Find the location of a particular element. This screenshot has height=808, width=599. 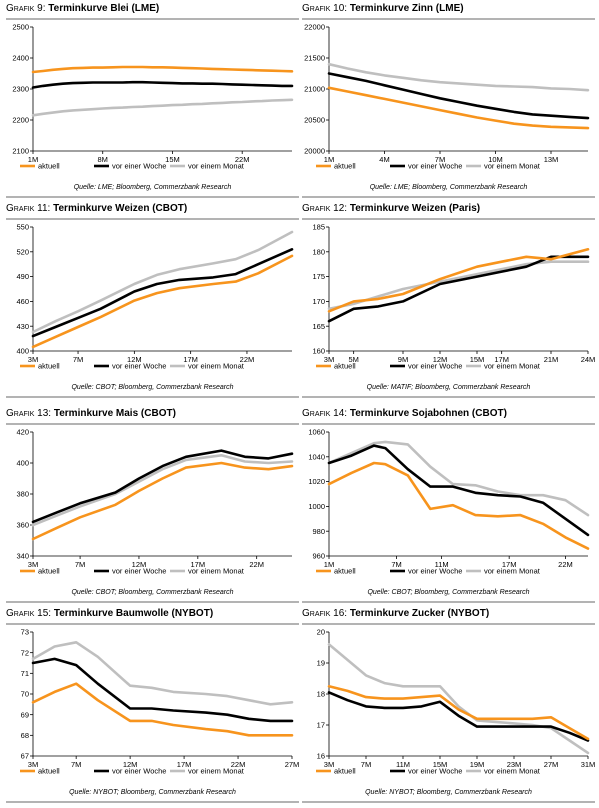

y-tick-label: 18 is located at coordinates (321, 694).